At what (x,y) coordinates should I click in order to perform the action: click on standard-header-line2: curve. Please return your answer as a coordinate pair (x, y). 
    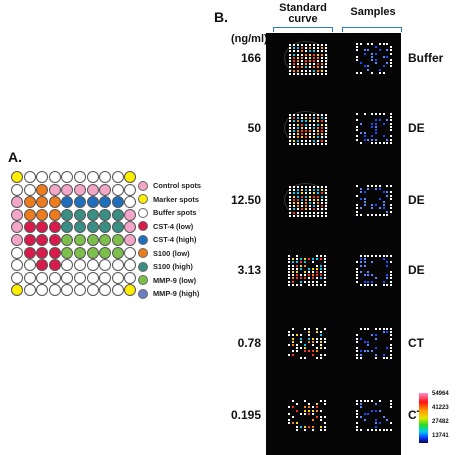
    Looking at the image, I should click on (303, 19).